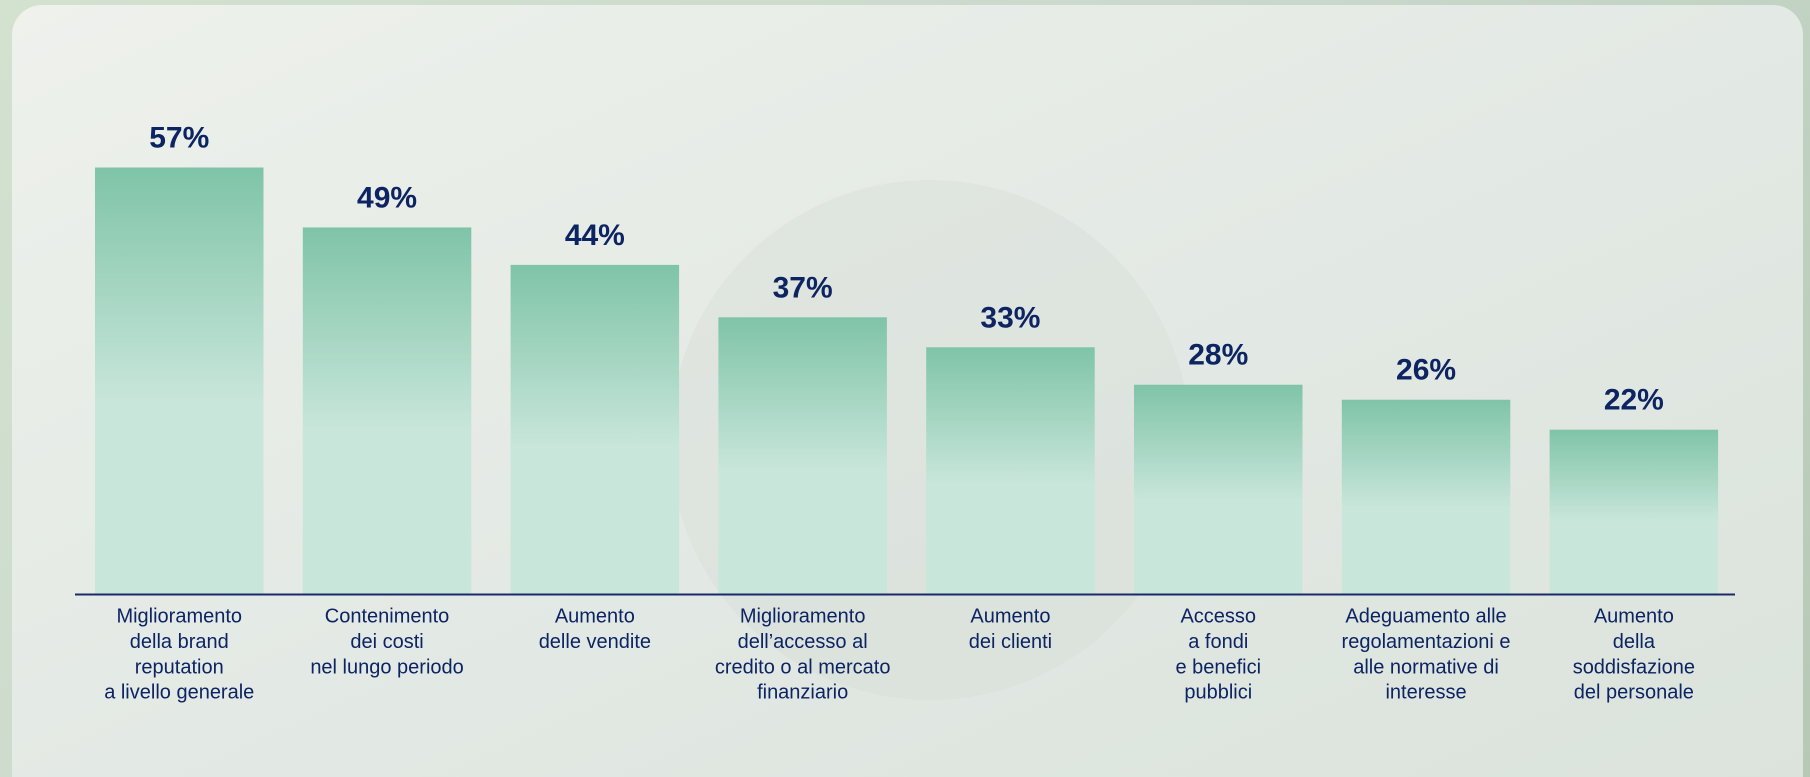 Image resolution: width=1810 pixels, height=777 pixels. What do you see at coordinates (179, 693) in the screenshot?
I see `category-line: a livello generale` at bounding box center [179, 693].